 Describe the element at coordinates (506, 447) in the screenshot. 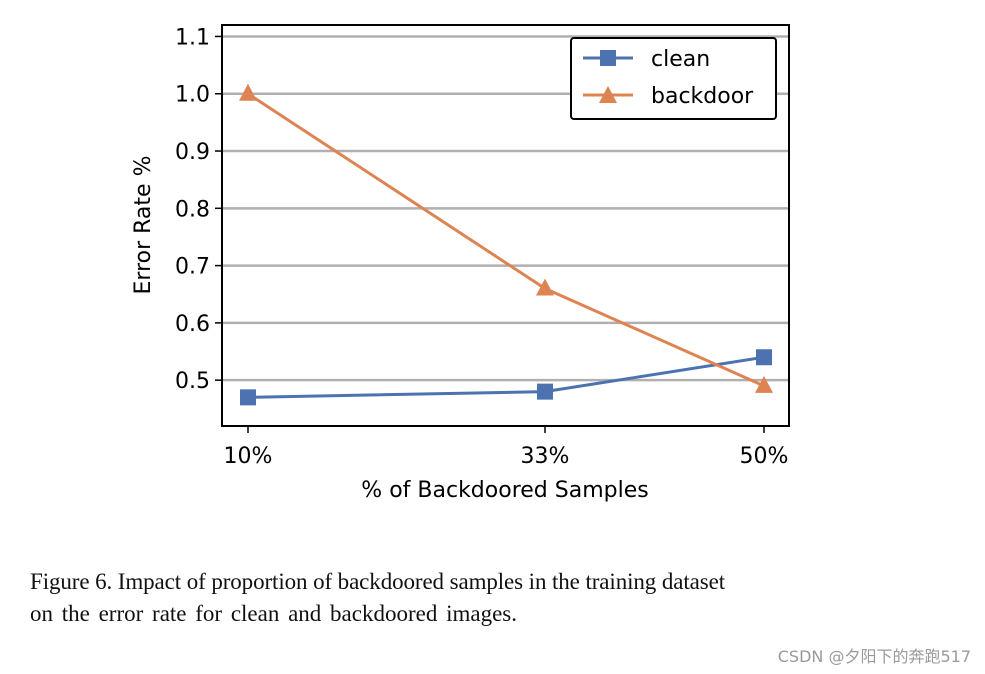

I see `x-axis-ticks: 10% 33% 50%` at that location.